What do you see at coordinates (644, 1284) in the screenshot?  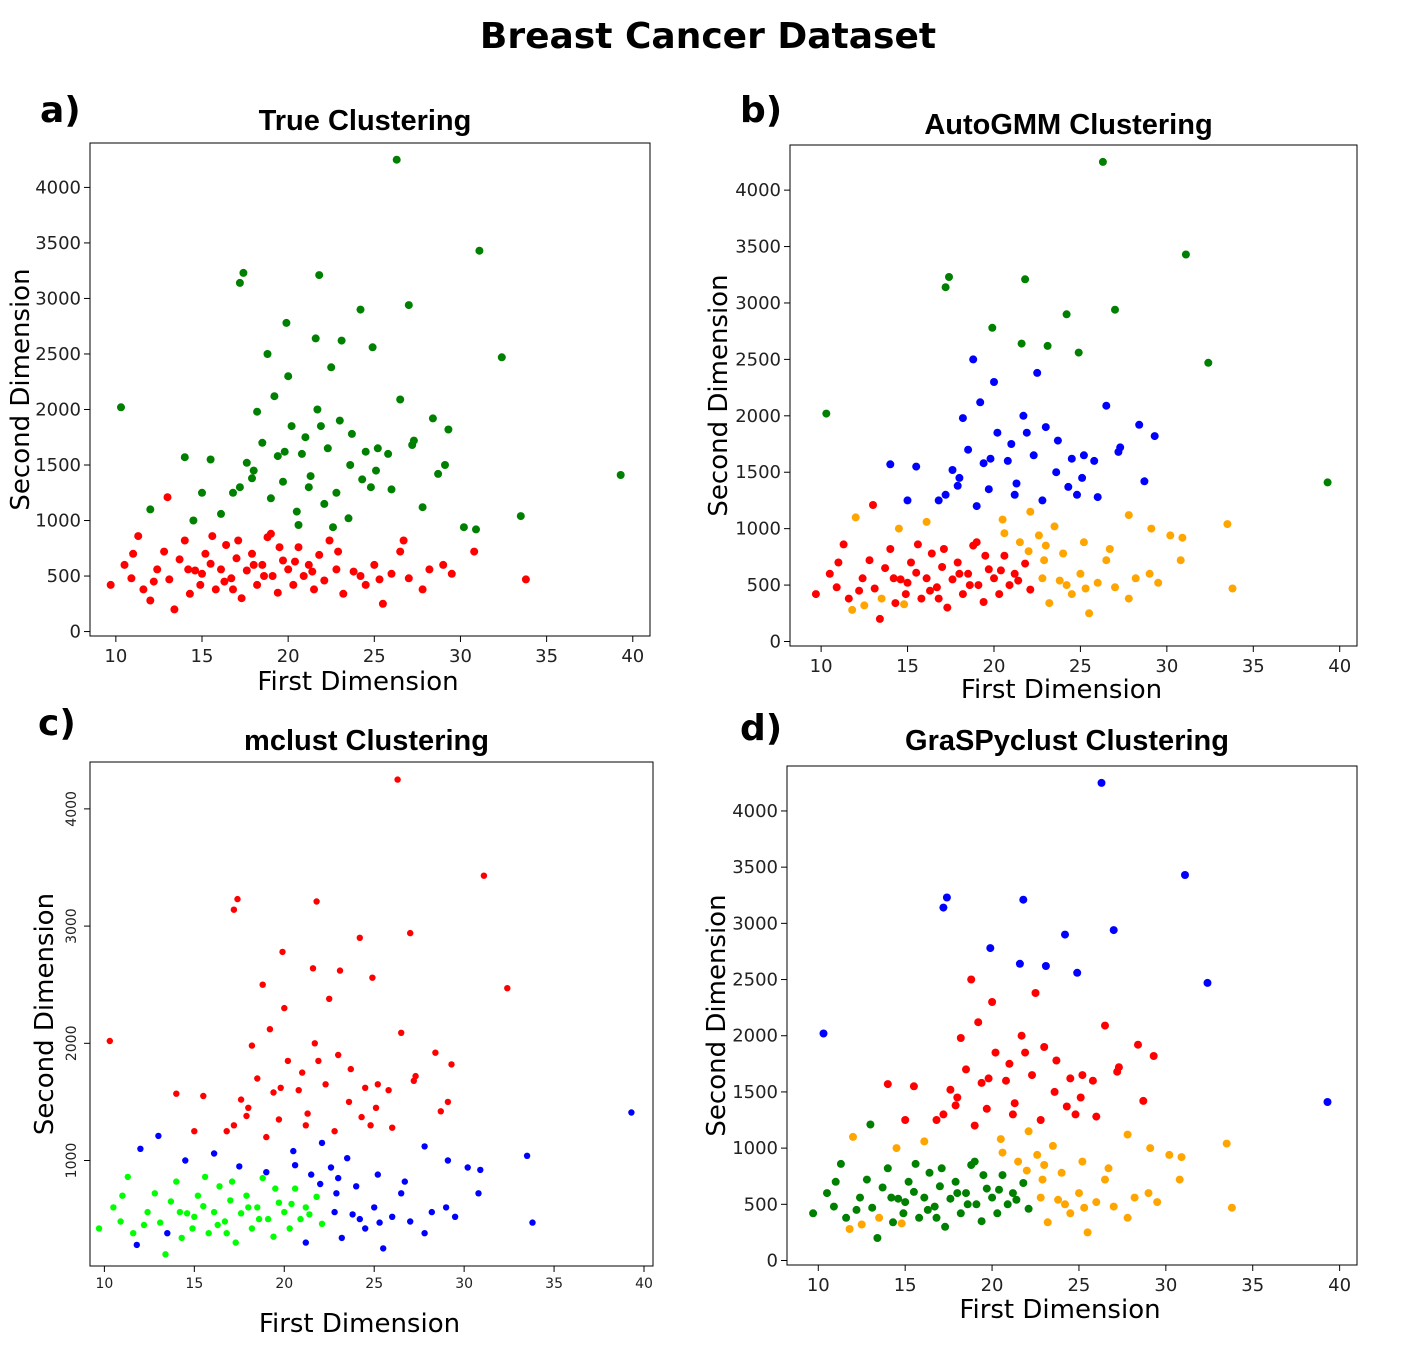 I see `x-tick-label: 40` at bounding box center [644, 1284].